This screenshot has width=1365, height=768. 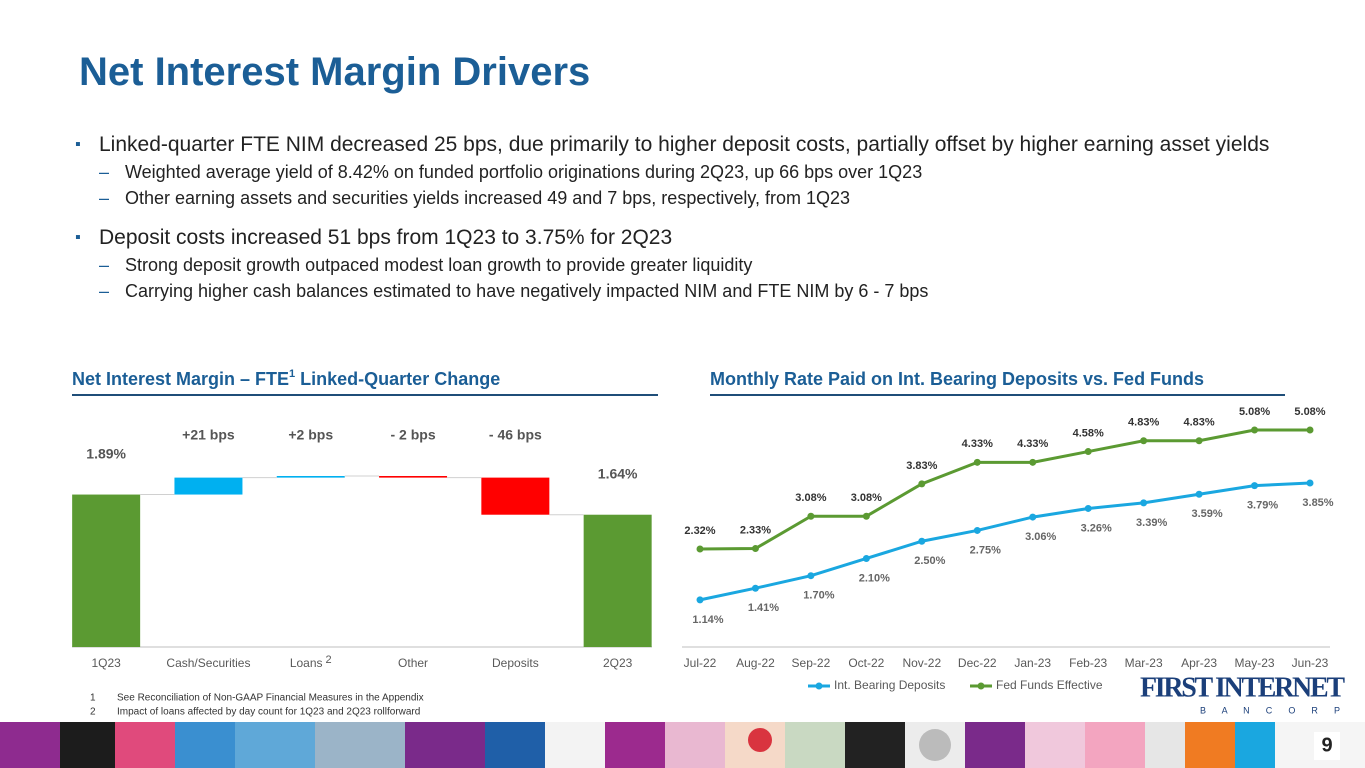 What do you see at coordinates (1242, 687) in the screenshot?
I see `logo-name: FIRST INTERNET` at bounding box center [1242, 687].